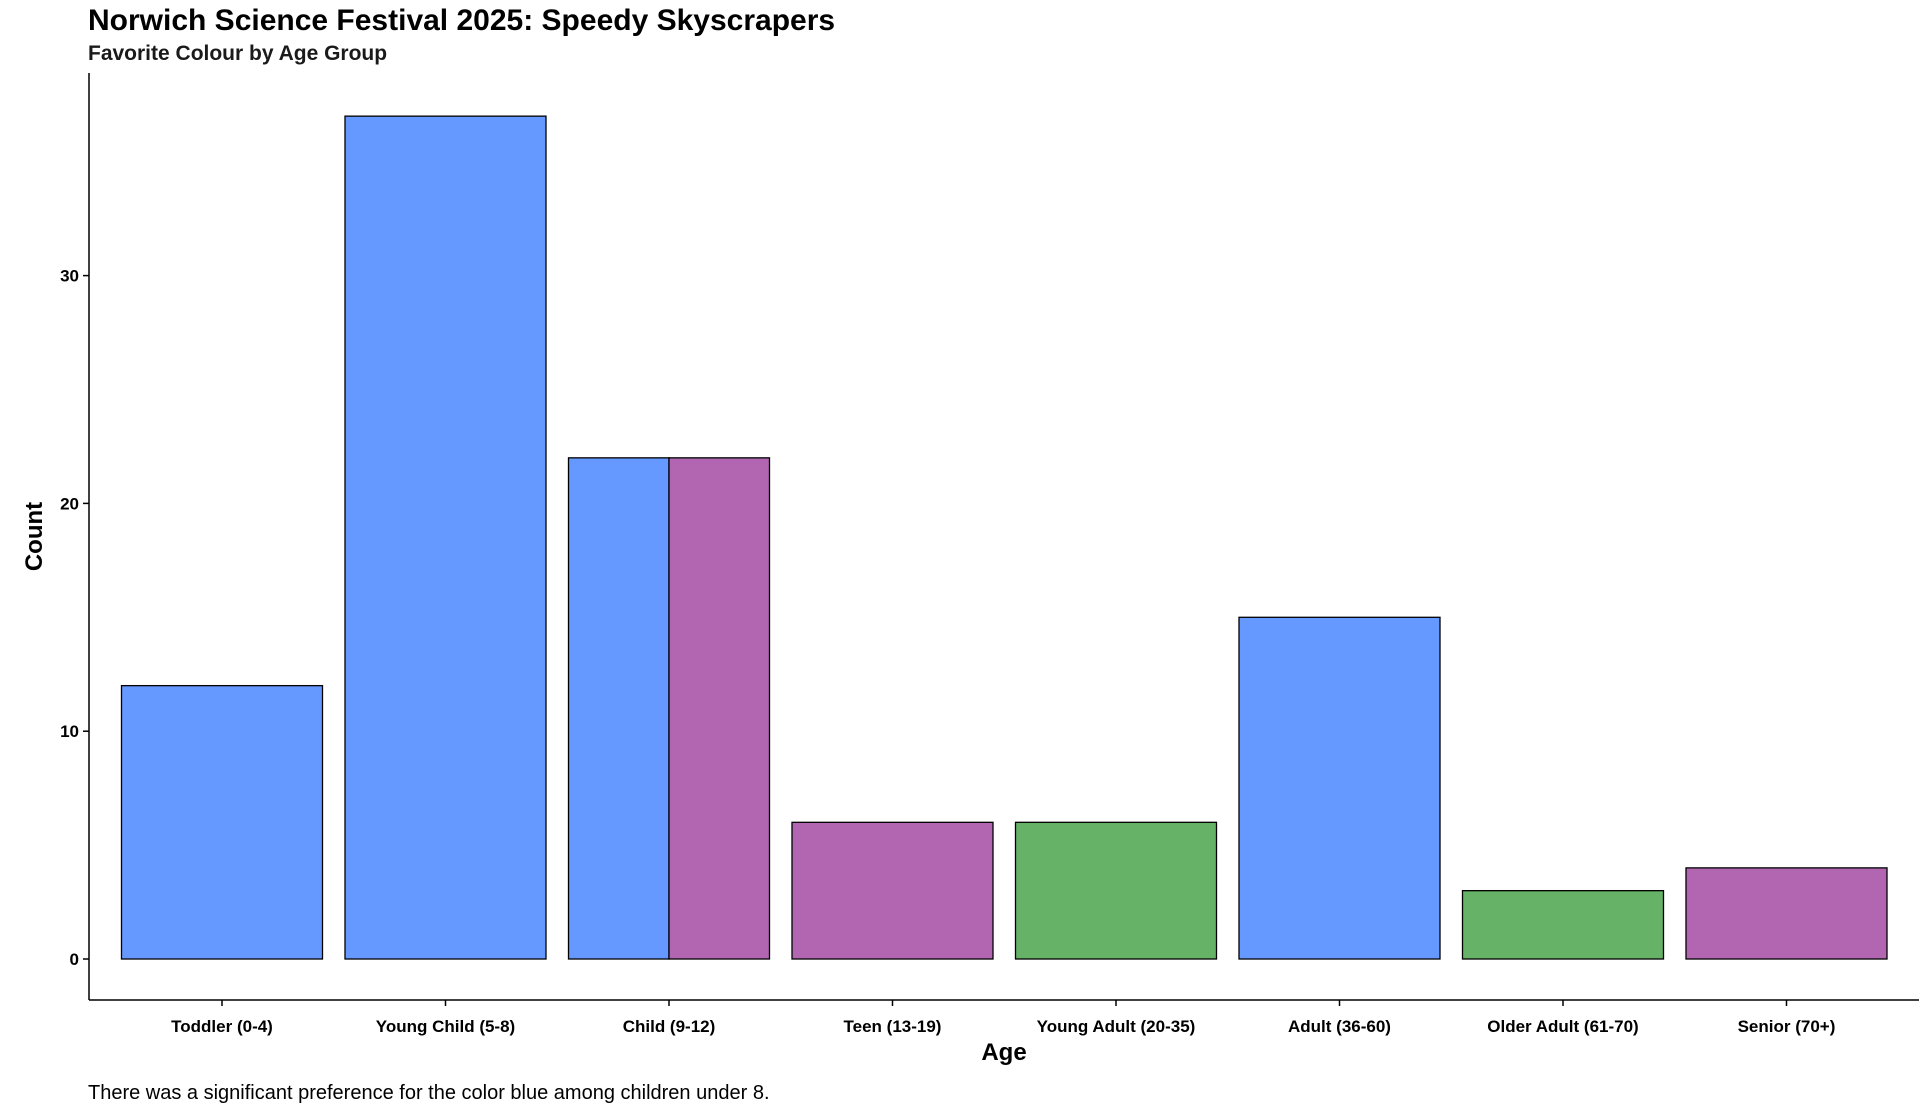  Describe the element at coordinates (1339, 788) in the screenshot. I see `bar-adult-36-60-blue` at that location.